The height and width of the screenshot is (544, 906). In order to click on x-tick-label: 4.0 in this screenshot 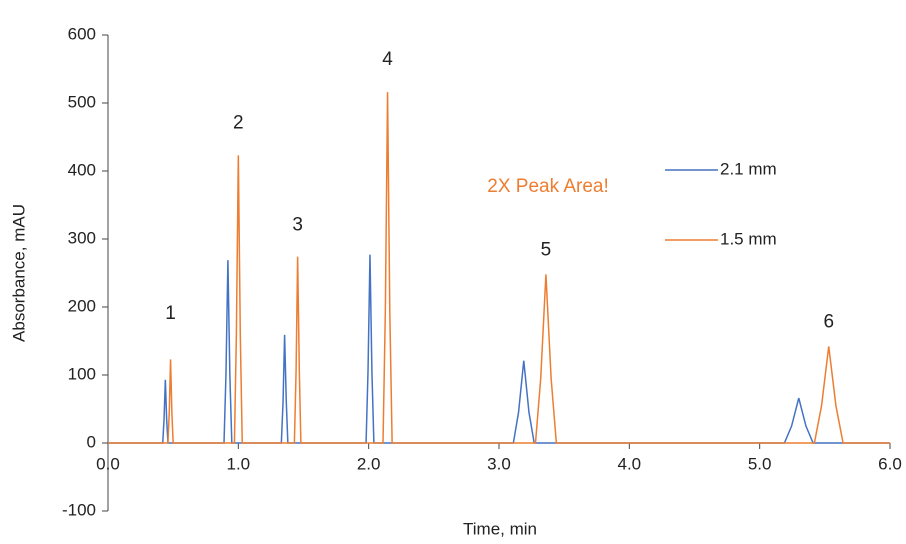, I will do `click(630, 463)`.